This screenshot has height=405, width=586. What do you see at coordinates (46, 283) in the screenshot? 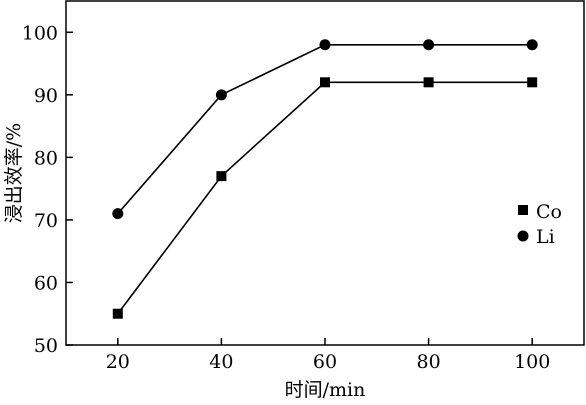
I see `y-tick-label-60: 60` at bounding box center [46, 283].